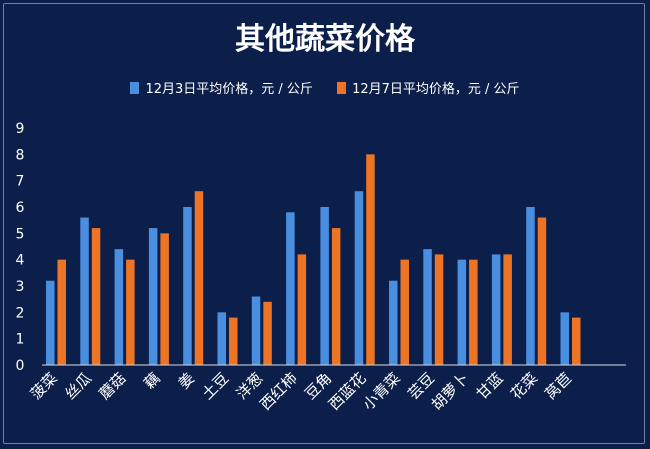 Image resolution: width=650 pixels, height=449 pixels. What do you see at coordinates (186, 380) in the screenshot?
I see `x-tick-label: 姜` at bounding box center [186, 380].